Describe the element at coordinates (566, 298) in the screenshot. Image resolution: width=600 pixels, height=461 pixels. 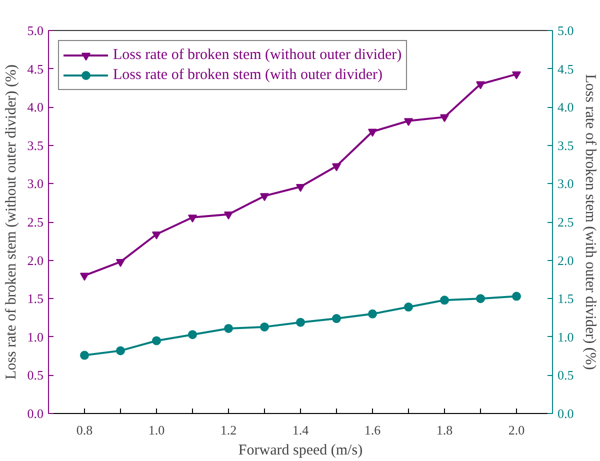
I see `y2-tick-label: 1.5` at that location.